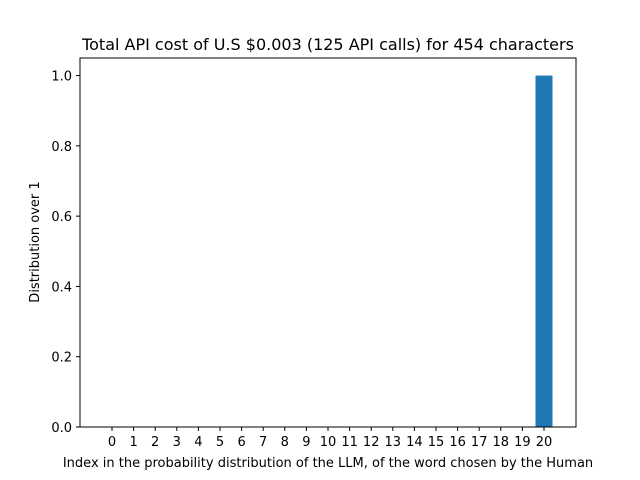  What do you see at coordinates (65, 253) in the screenshot?
I see `y-axis-ticks: 0.0 0.2 0.4 0.6 0.8 1.0` at bounding box center [65, 253].